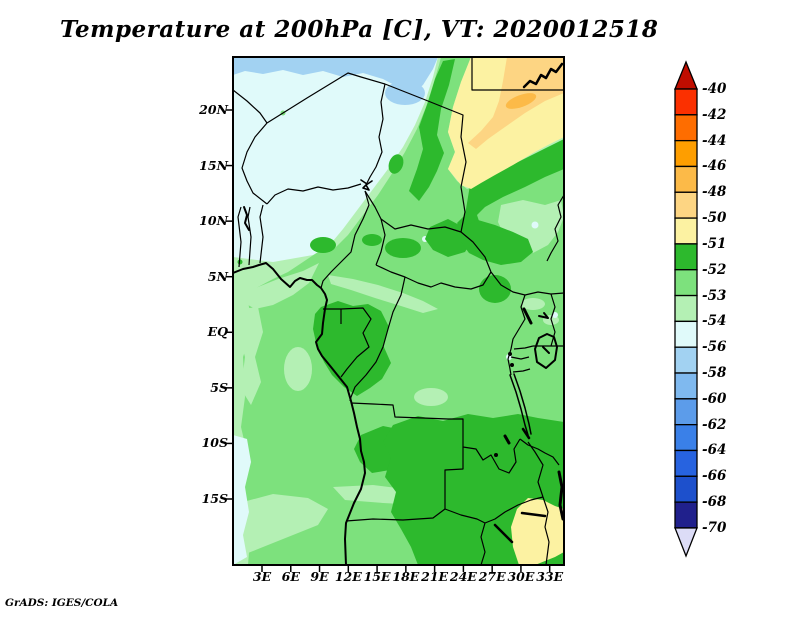 The width and height of the screenshot is (800, 618). I want to click on border-drc-uganda-rift, so click(516, 335).